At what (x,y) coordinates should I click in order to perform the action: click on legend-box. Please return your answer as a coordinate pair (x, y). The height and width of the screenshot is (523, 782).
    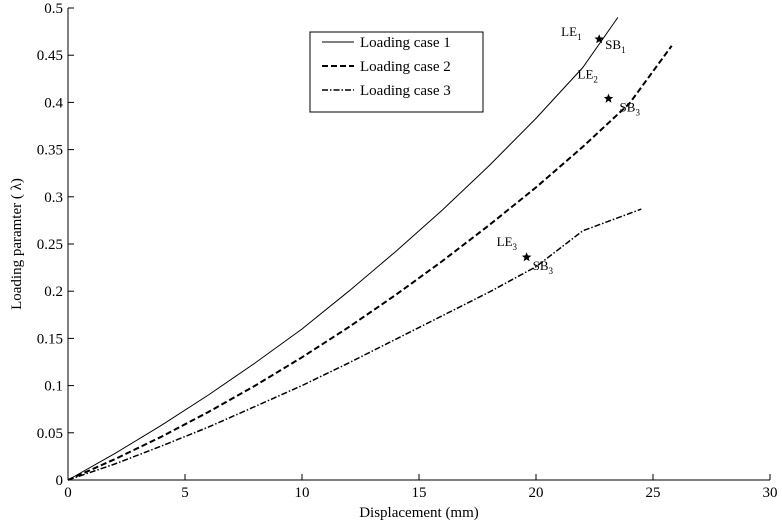
    Looking at the image, I should click on (396, 72).